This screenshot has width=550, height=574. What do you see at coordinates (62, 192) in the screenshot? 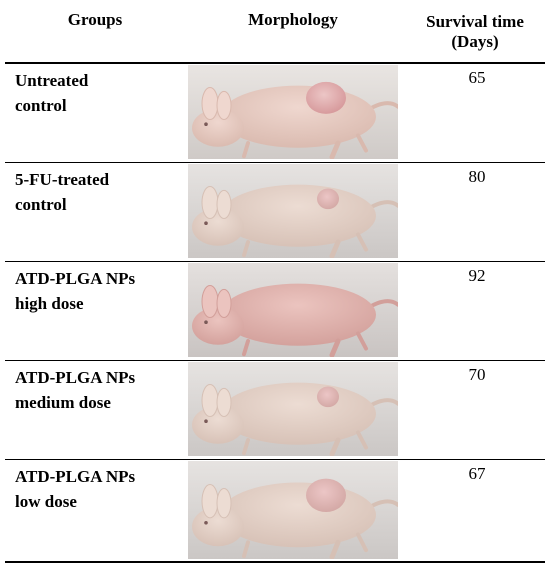
I see `group-name: 5-FU-treated control` at bounding box center [62, 192].